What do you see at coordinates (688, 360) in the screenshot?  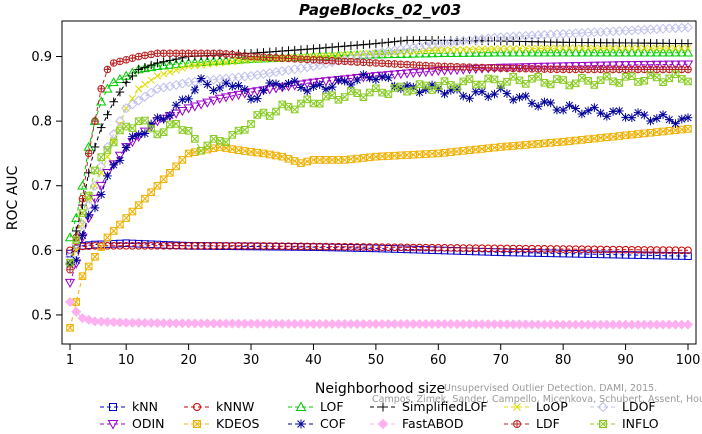 I see `x-tick-label: 100` at bounding box center [688, 360].